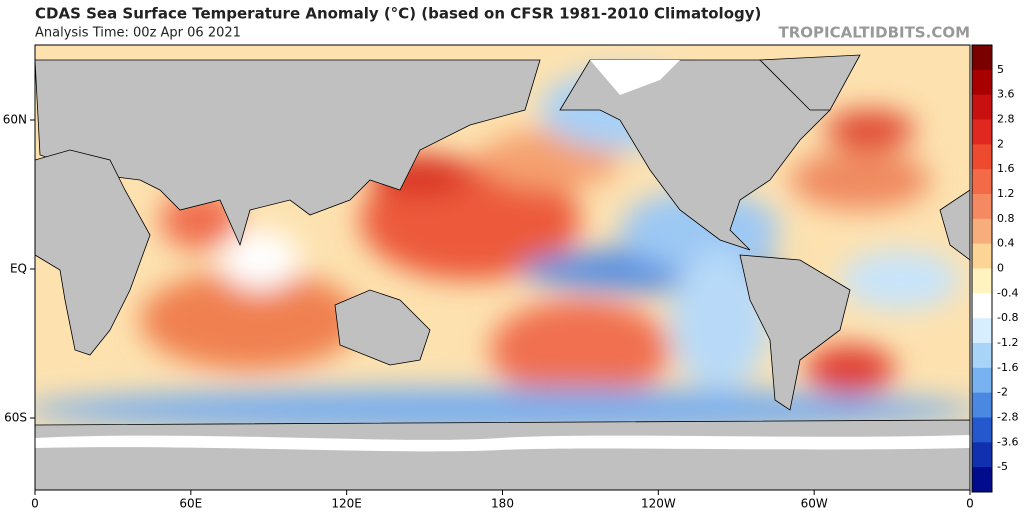  I want to click on colorbar-label: 5, so click(1000, 69).